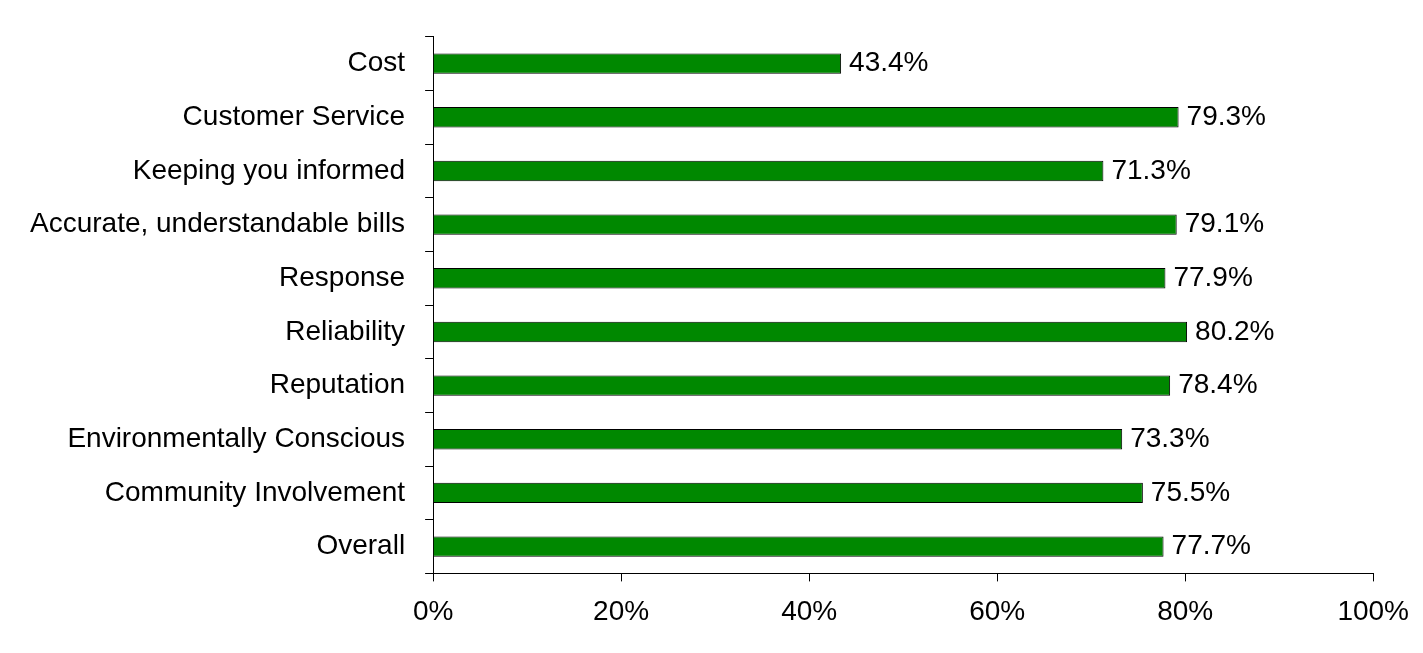 This screenshot has width=1423, height=653. Describe the element at coordinates (889, 62) in the screenshot. I see `data-label: 43.4%` at that location.